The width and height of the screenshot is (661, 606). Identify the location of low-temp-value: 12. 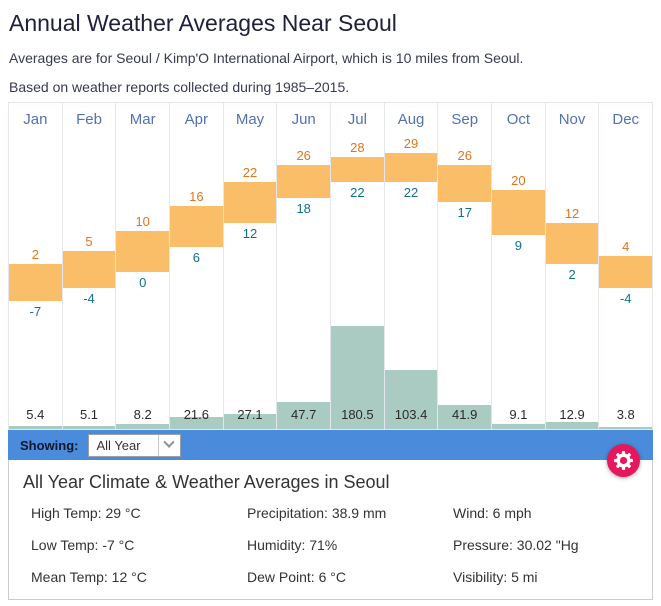
(250, 233).